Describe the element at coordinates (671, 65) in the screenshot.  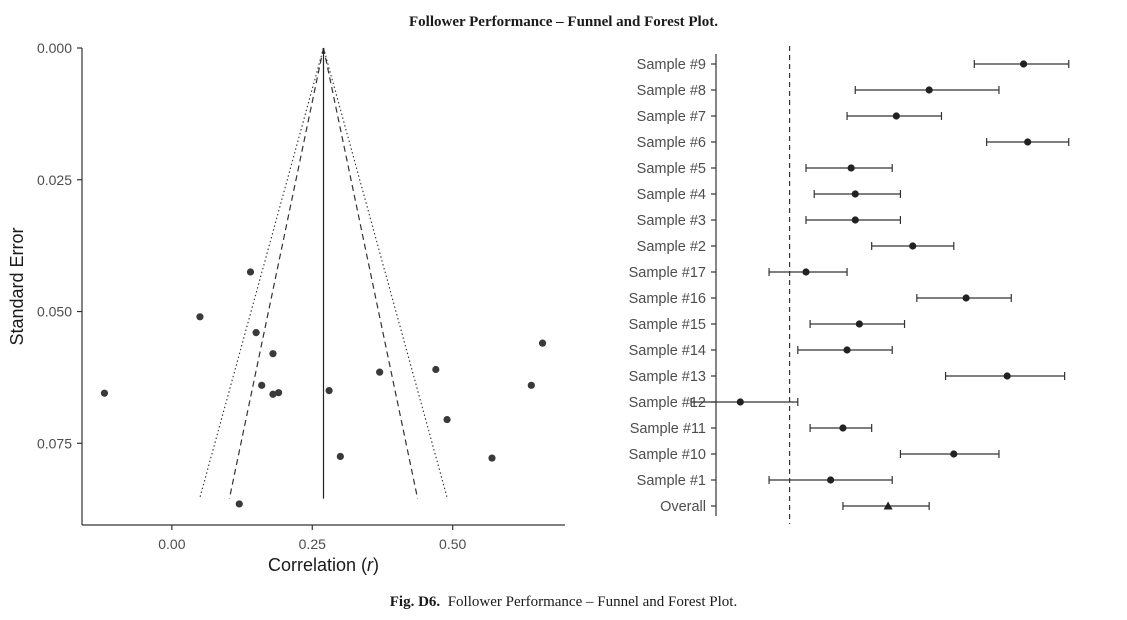
I see `forest-study-label: Sample #9` at that location.